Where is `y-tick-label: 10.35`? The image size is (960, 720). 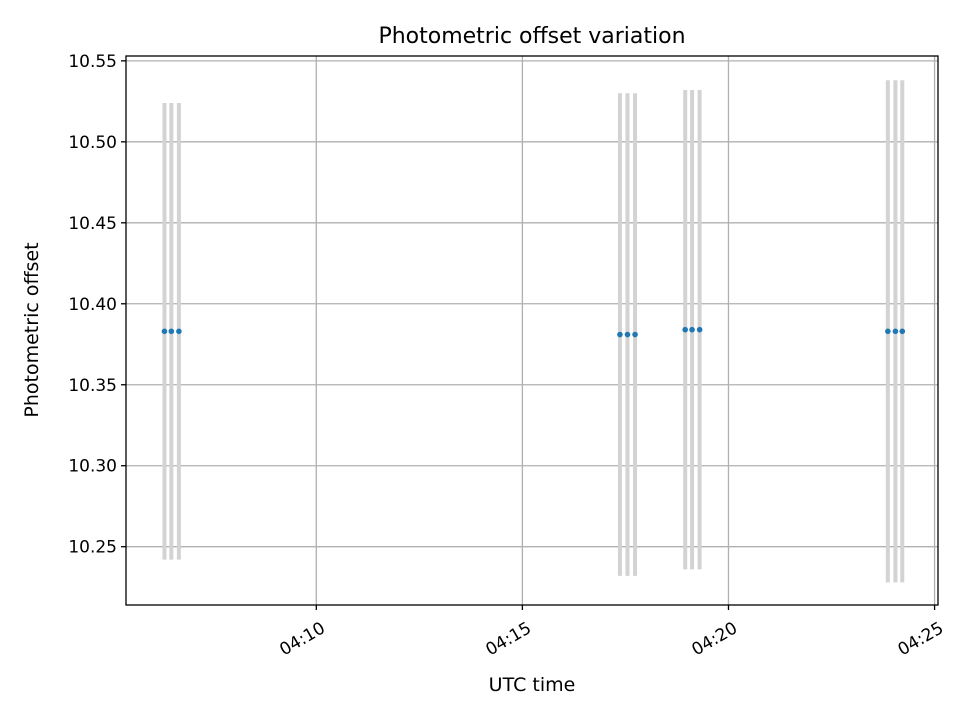
y-tick-label: 10.35 is located at coordinates (92, 386).